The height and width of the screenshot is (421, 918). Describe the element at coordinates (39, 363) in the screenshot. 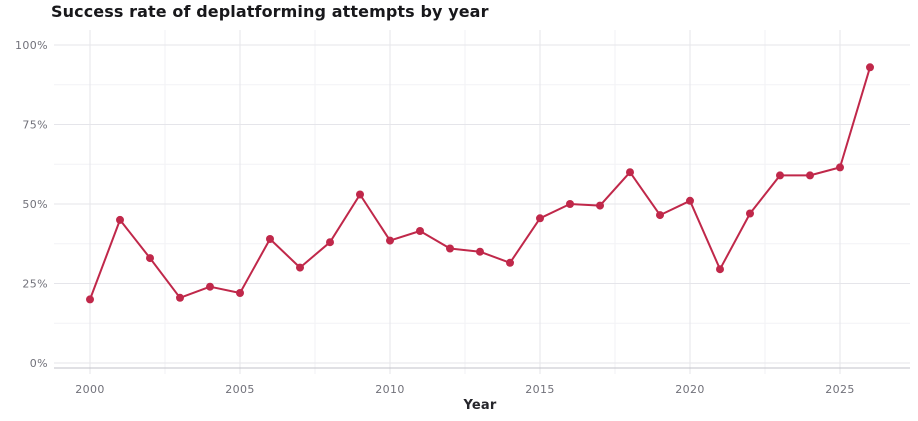

I see `y-tick-label: 0%` at that location.